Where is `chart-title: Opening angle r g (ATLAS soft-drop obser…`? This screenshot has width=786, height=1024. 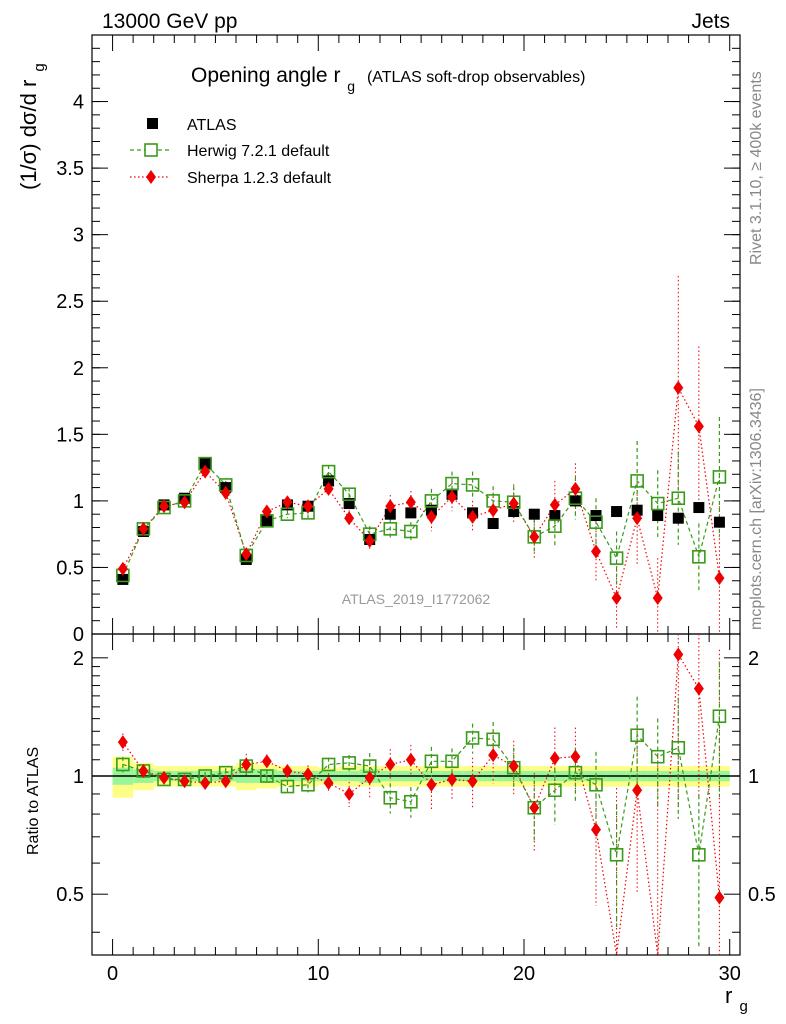
chart-title: Opening angle r g (ATLAS soft-drop obser… is located at coordinates (388, 80).